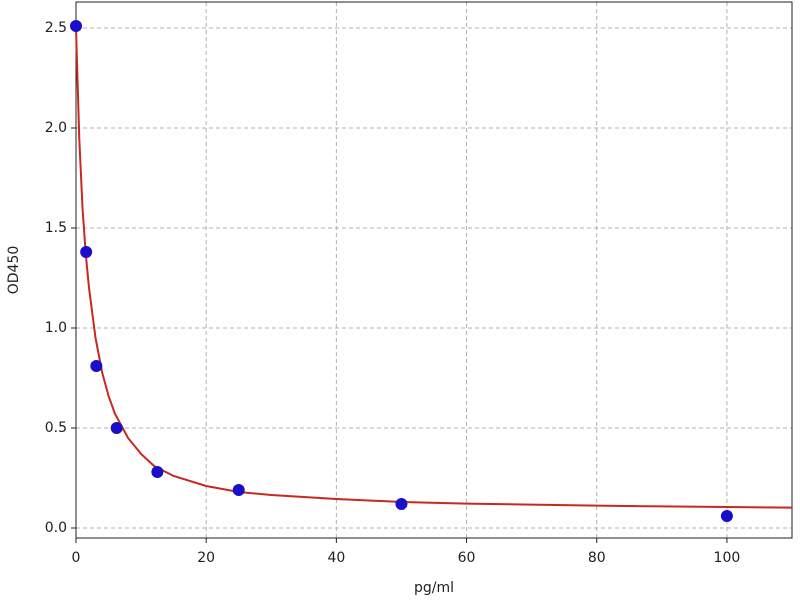 The image size is (800, 600). What do you see at coordinates (56, 228) in the screenshot?
I see `y-tick-label: 1.5` at bounding box center [56, 228].